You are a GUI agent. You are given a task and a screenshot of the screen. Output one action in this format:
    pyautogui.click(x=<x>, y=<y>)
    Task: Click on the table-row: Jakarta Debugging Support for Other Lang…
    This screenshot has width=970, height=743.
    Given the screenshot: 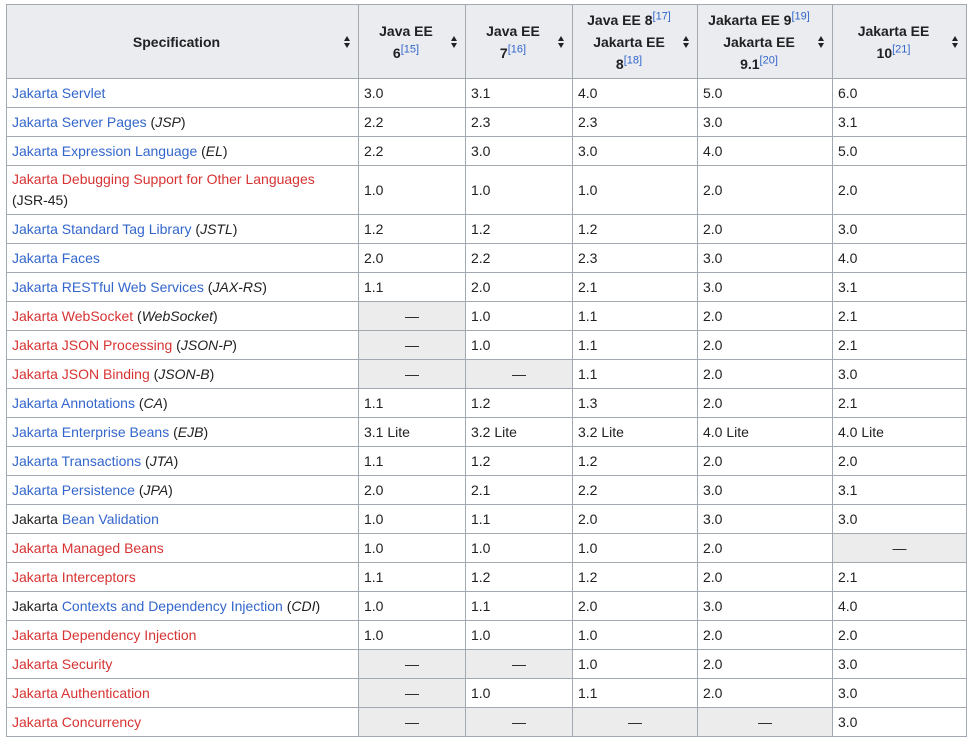 What is the action you would take?
    pyautogui.click(x=486, y=190)
    